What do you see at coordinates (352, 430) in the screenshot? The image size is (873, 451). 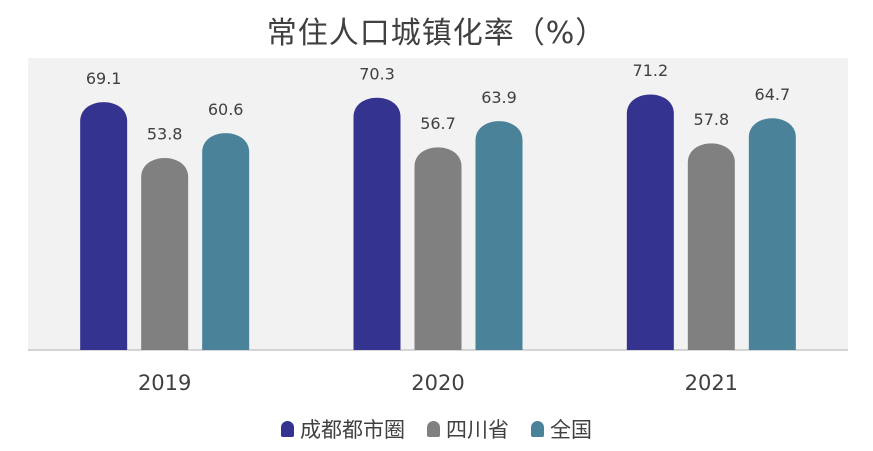 I see `legend-label-0: 成都都市圈` at bounding box center [352, 430].